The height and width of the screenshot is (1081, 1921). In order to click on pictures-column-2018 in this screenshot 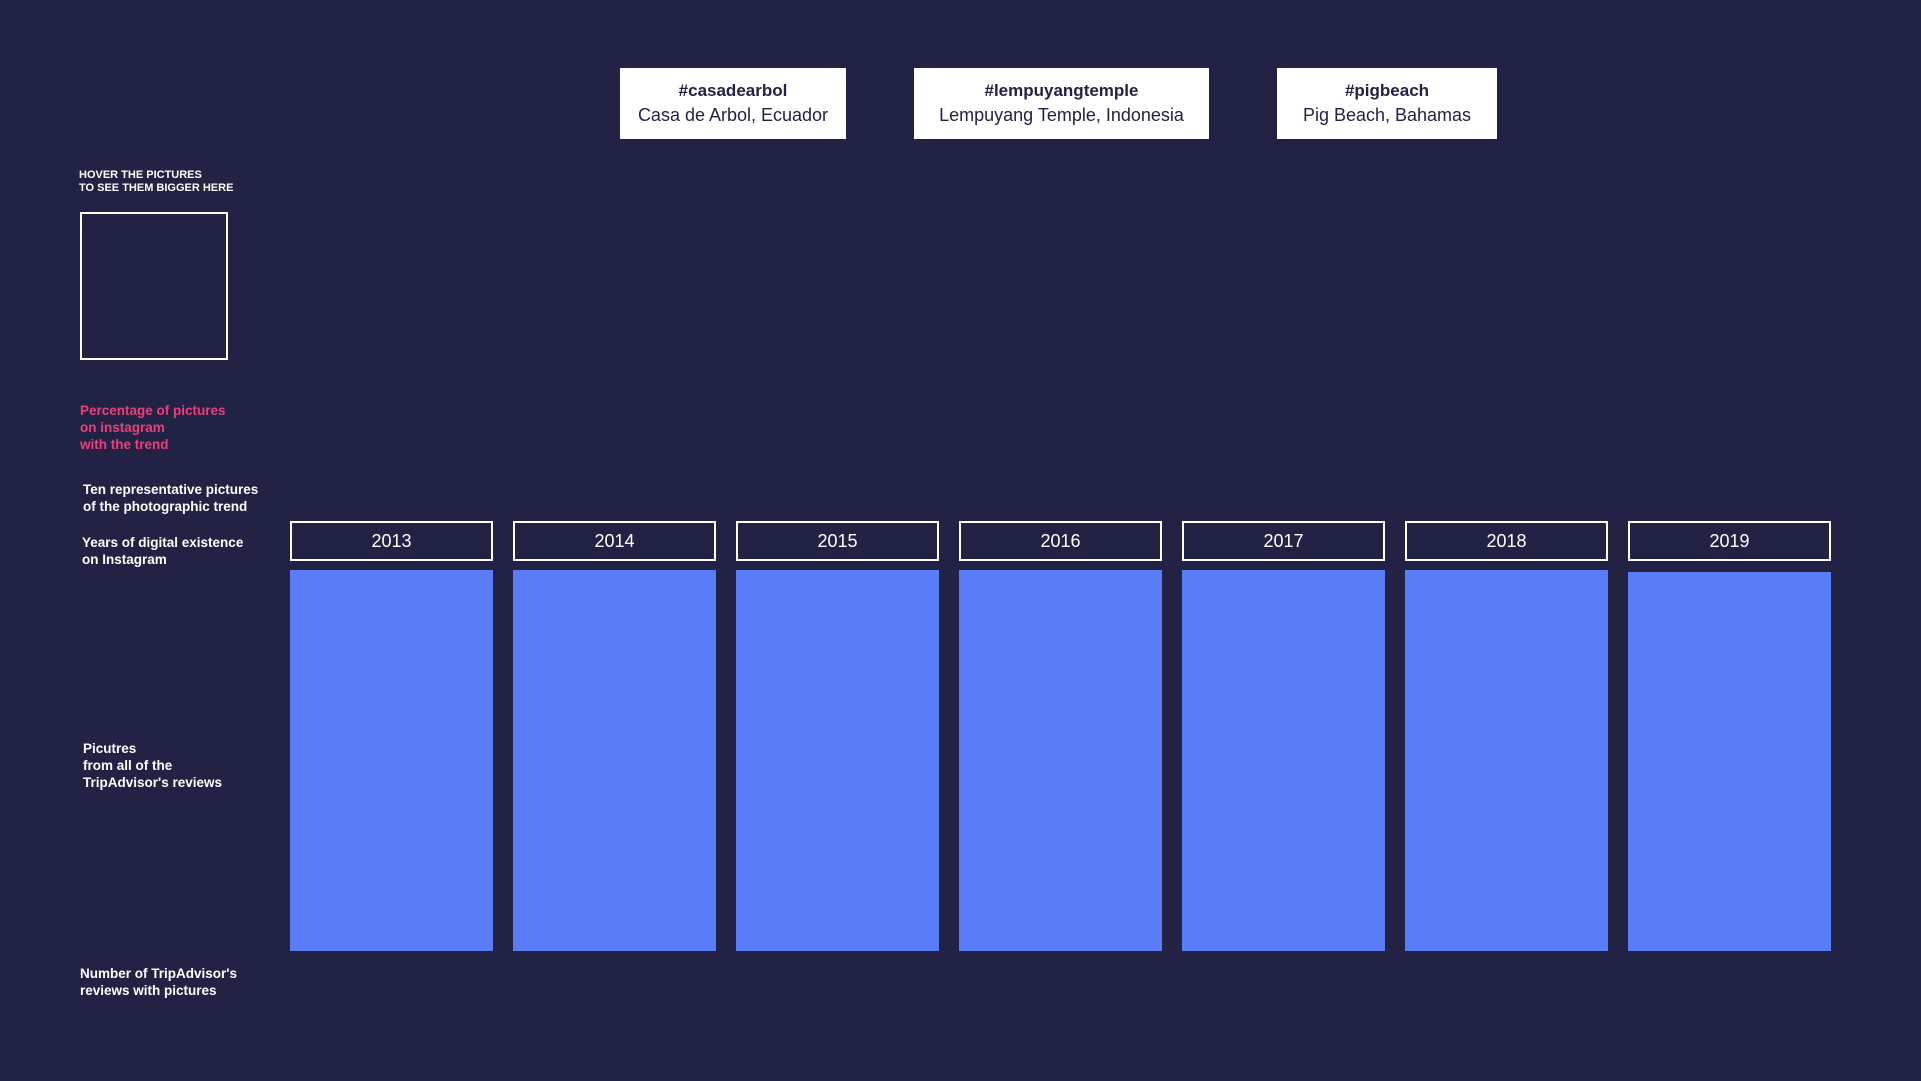, I will do `click(1506, 760)`.